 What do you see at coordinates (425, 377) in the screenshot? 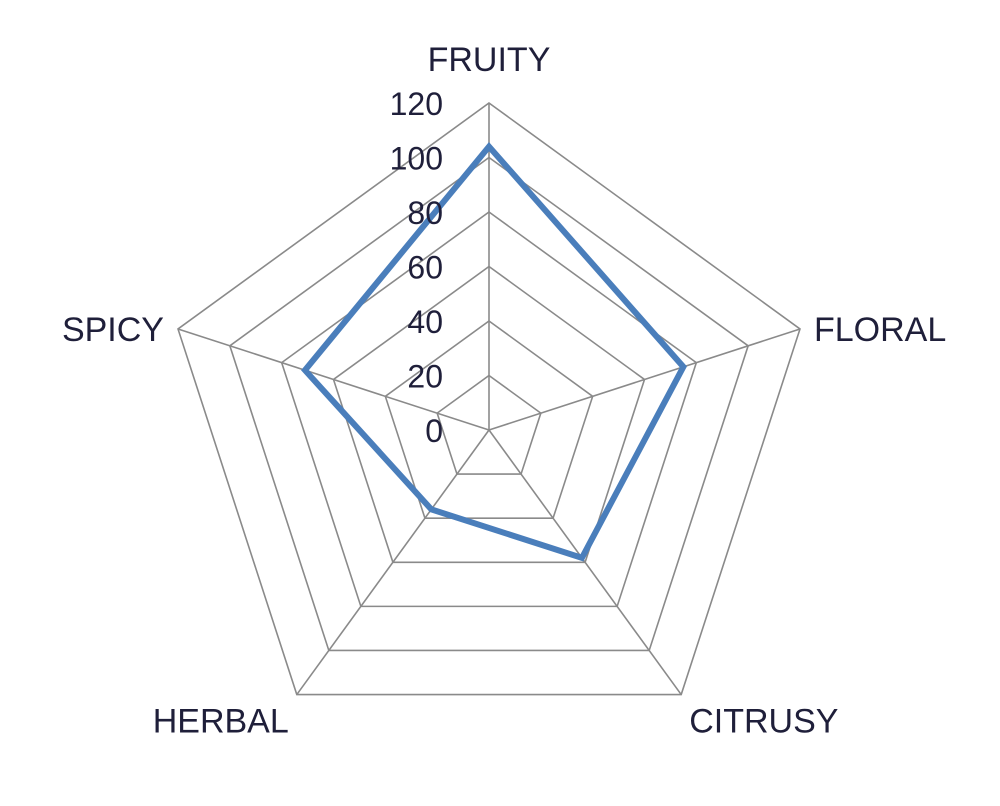
I see `tick-label: 20` at bounding box center [425, 377].